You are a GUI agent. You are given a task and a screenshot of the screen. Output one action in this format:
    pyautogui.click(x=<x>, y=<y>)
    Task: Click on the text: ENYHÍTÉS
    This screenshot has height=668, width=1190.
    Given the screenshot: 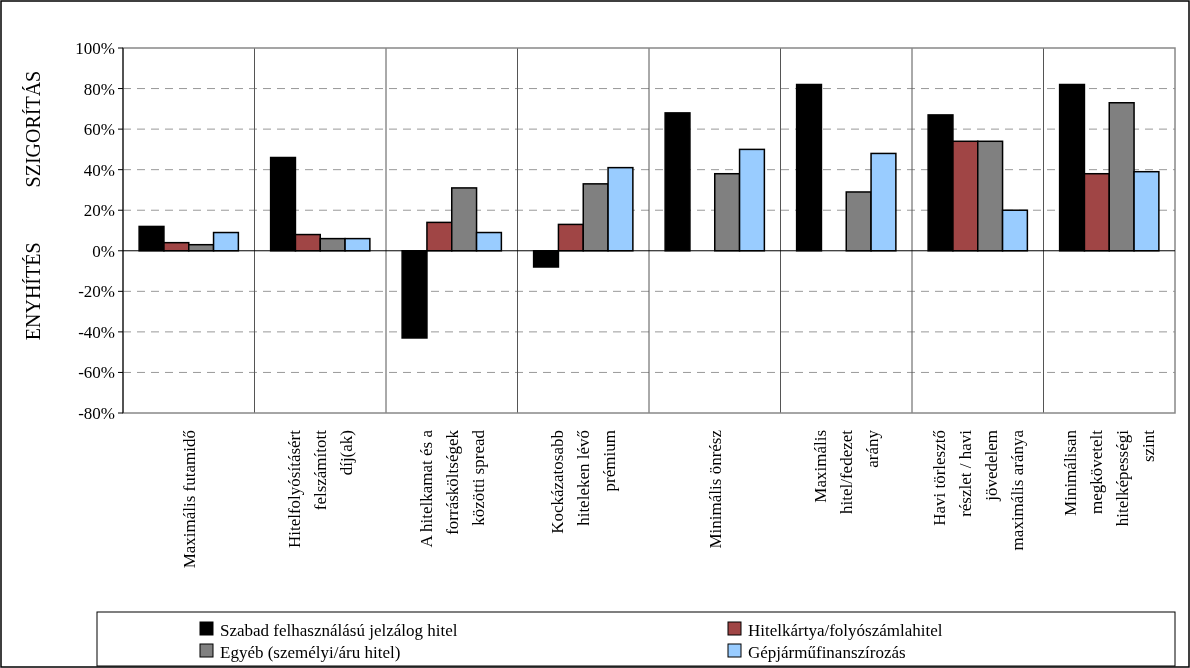 What is the action you would take?
    pyautogui.click(x=33, y=291)
    